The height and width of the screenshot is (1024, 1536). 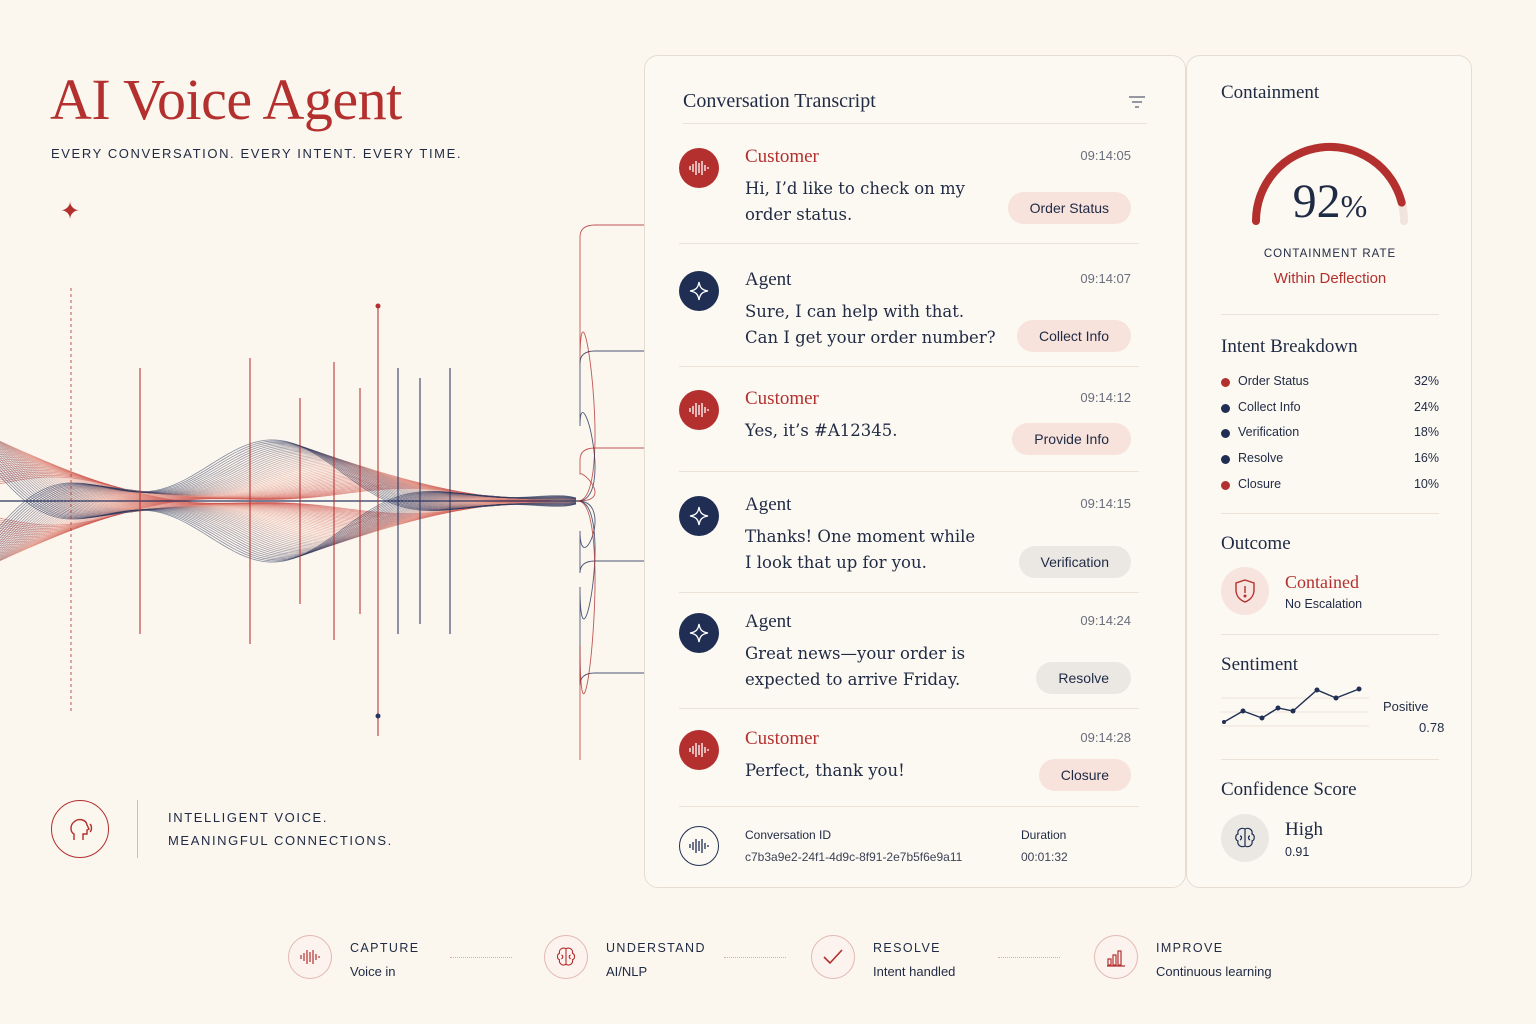 What do you see at coordinates (1330, 278) in the screenshot?
I see `containment-status: Within Deflection` at bounding box center [1330, 278].